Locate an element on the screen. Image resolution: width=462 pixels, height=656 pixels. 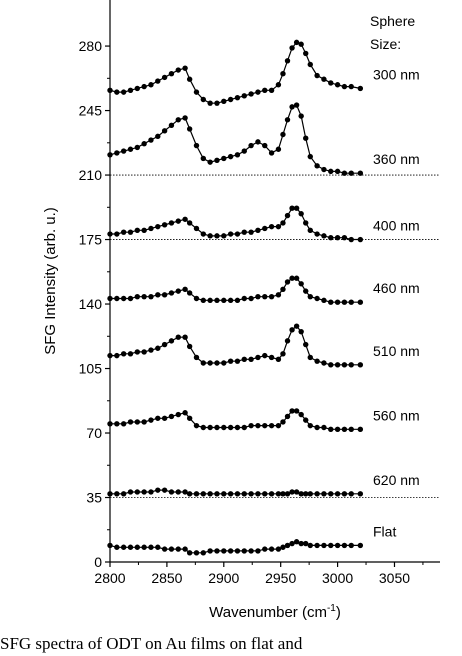
series-label-0: 300 nm is located at coordinates (396, 74).